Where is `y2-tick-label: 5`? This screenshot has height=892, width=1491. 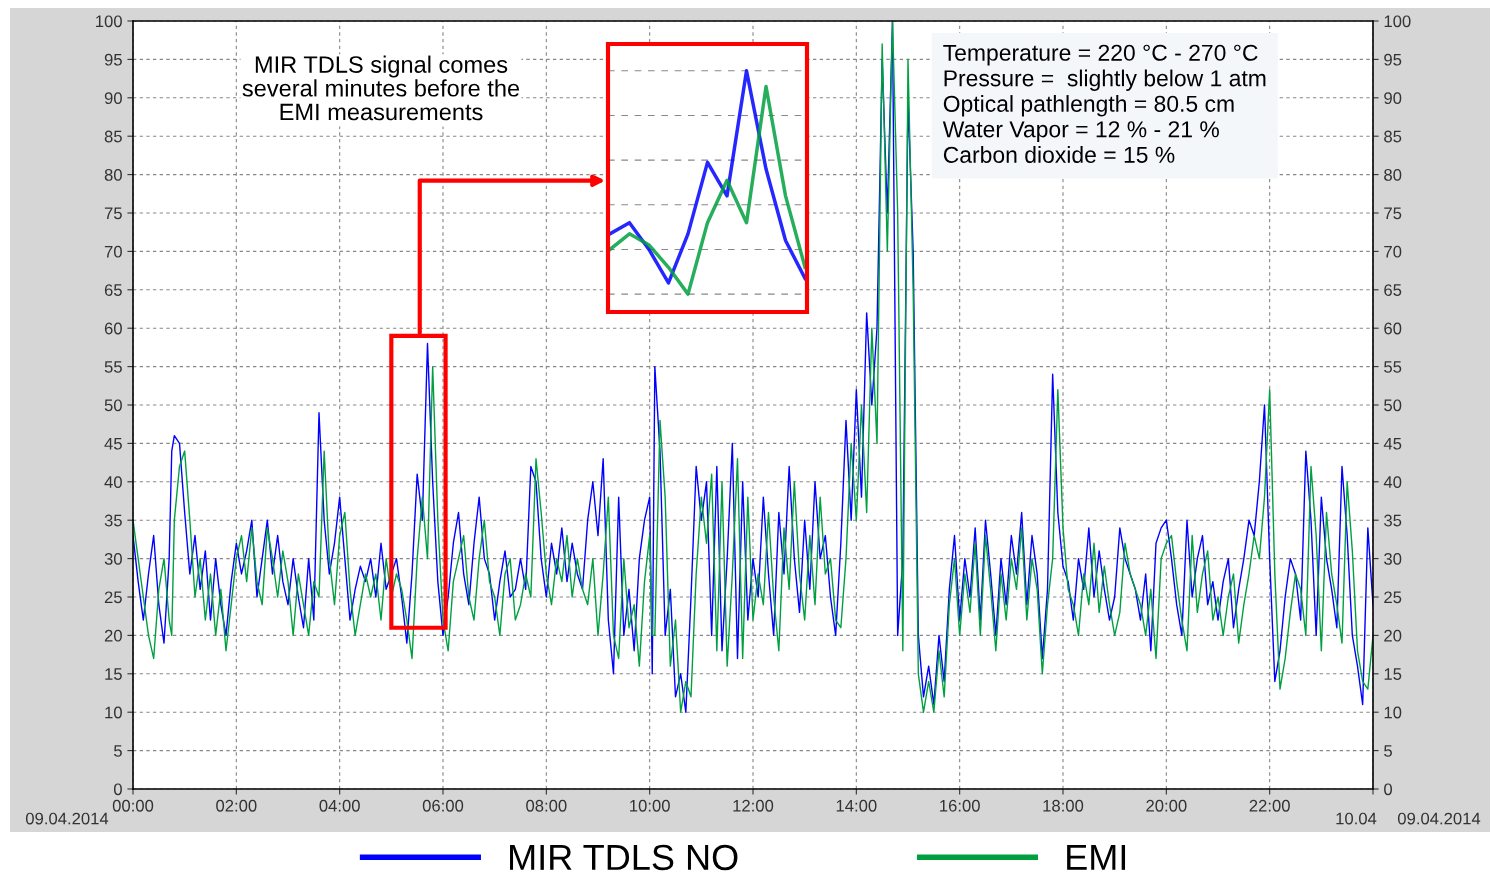 y2-tick-label: 5 is located at coordinates (1388, 751).